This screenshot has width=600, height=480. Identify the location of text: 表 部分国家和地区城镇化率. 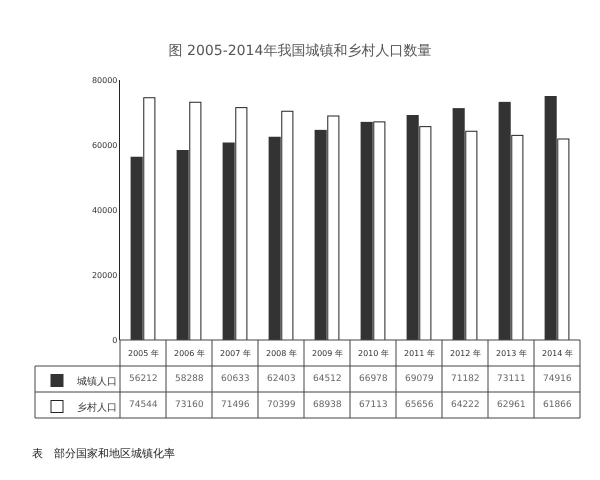
(103, 453).